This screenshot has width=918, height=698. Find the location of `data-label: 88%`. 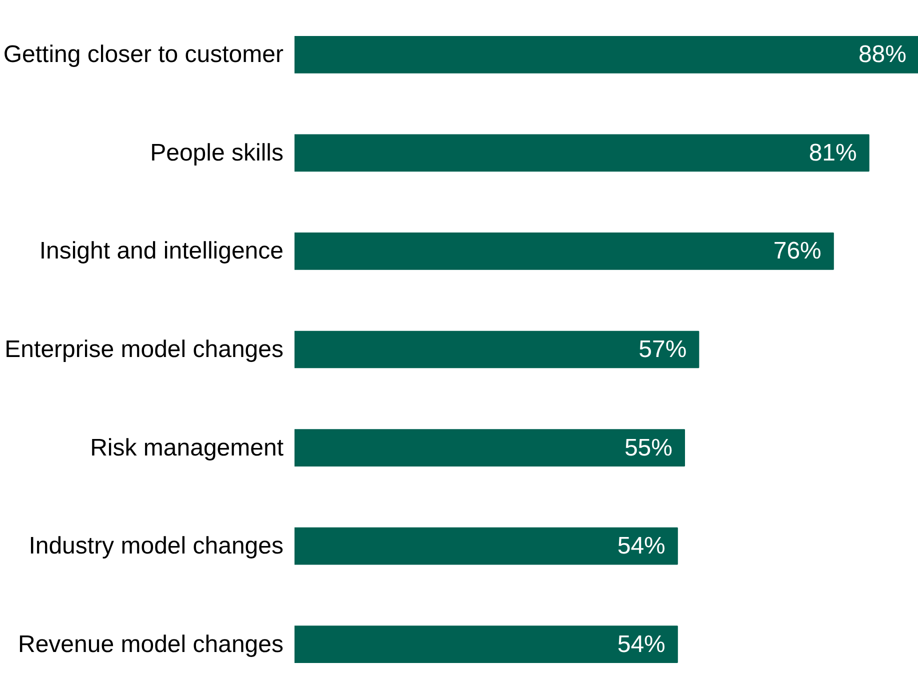

data-label: 88% is located at coordinates (882, 54).